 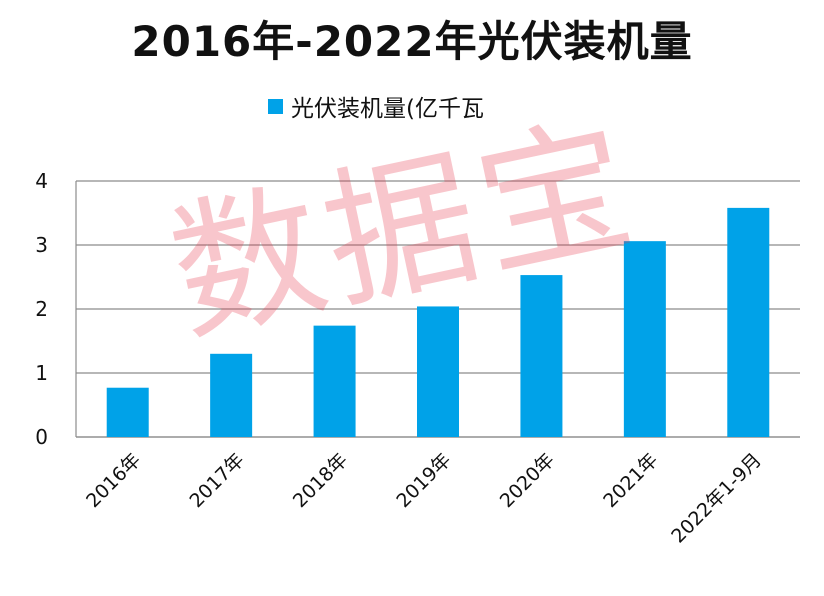 I want to click on x-tick-label: 2017年, so click(x=216, y=480).